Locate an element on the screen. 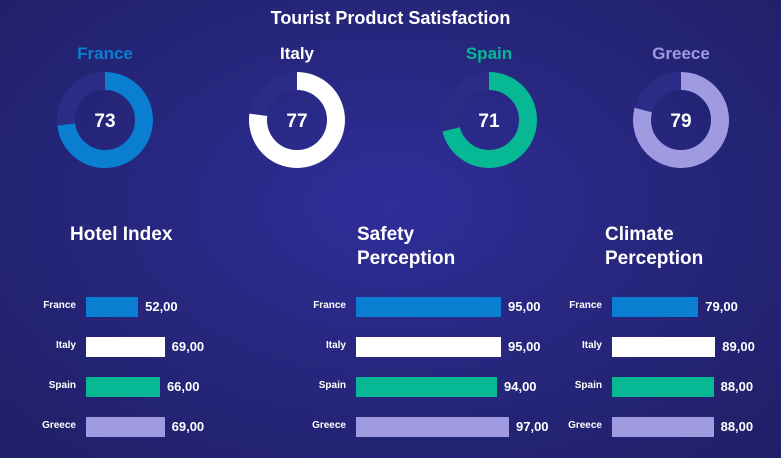  bar-value-label: 89,00 is located at coordinates (738, 346).